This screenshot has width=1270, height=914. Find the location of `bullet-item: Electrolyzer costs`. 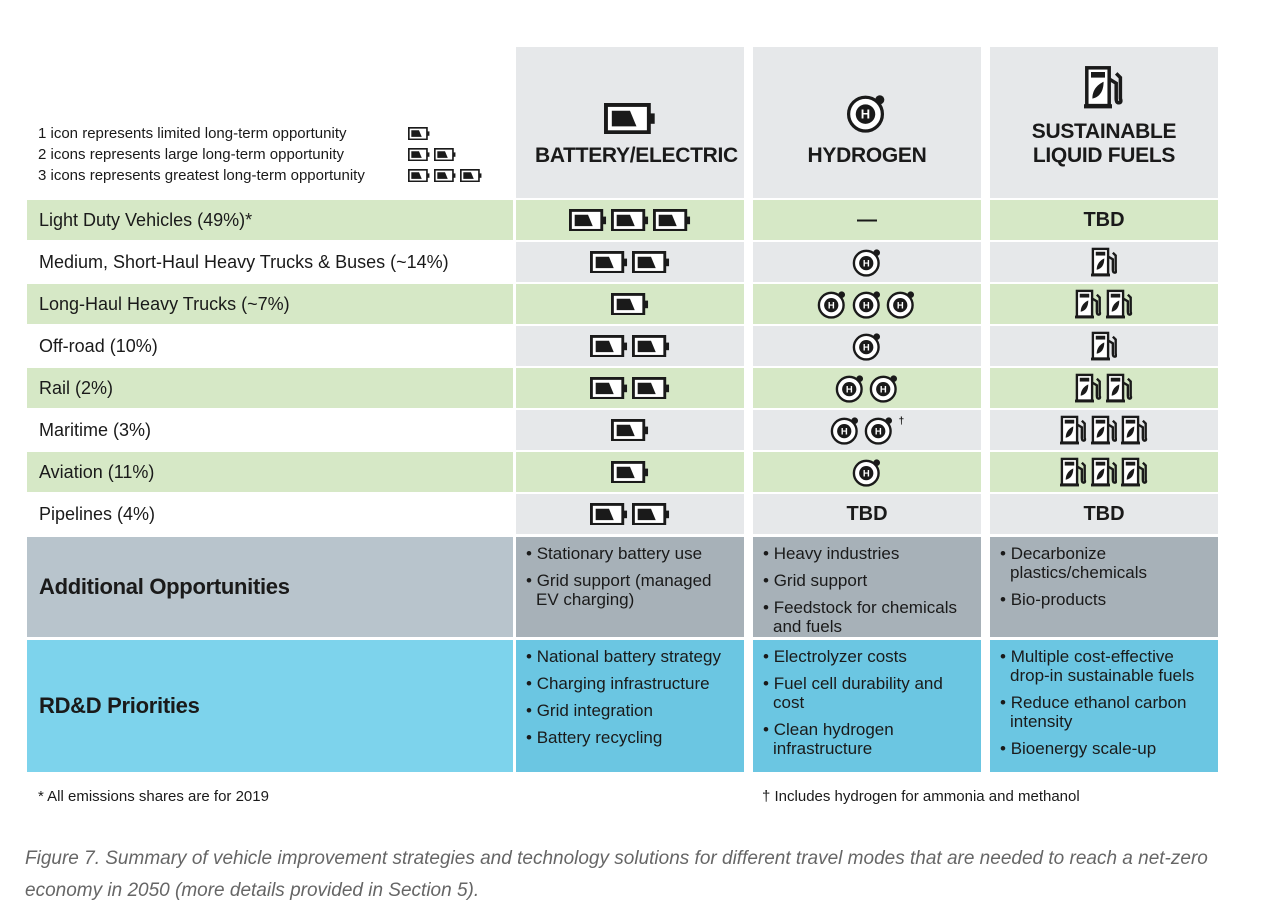

bullet-item: Electrolyzer costs is located at coordinates (869, 656).